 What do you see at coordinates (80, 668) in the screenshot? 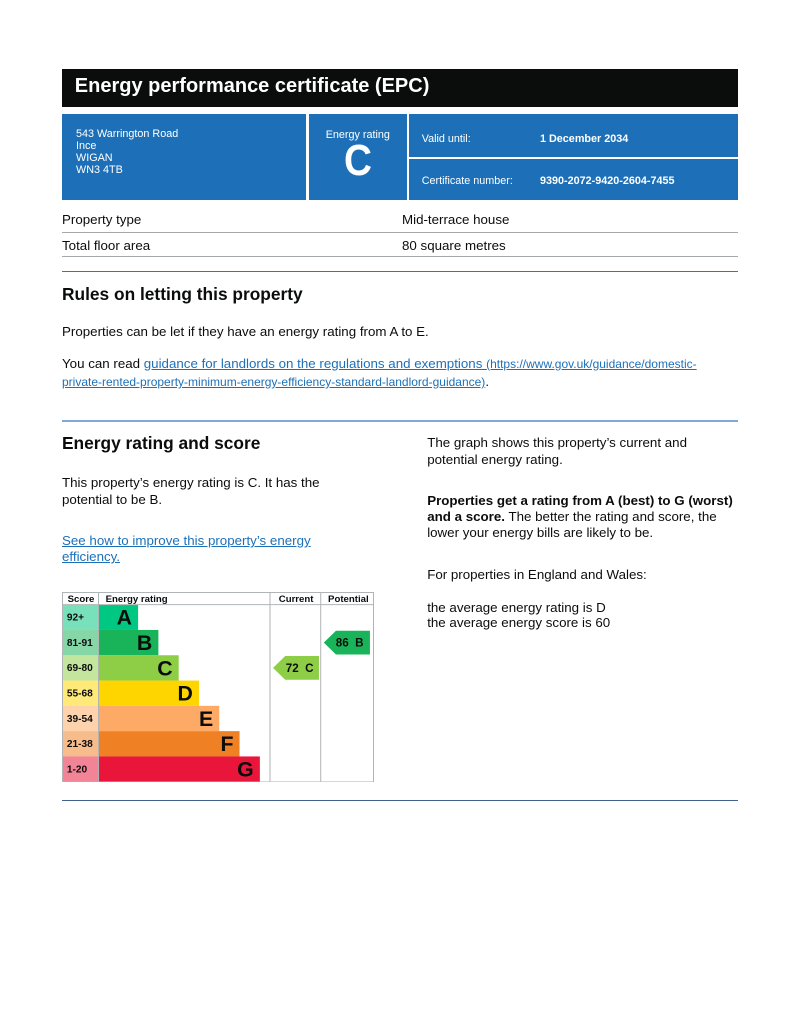
I see `svg-text: 69-80` at bounding box center [80, 668].